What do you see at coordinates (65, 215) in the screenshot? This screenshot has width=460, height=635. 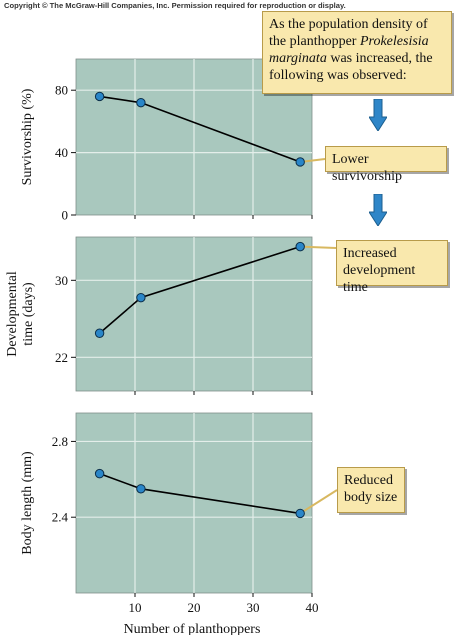 I see `y-tick-label: 0` at bounding box center [65, 215].